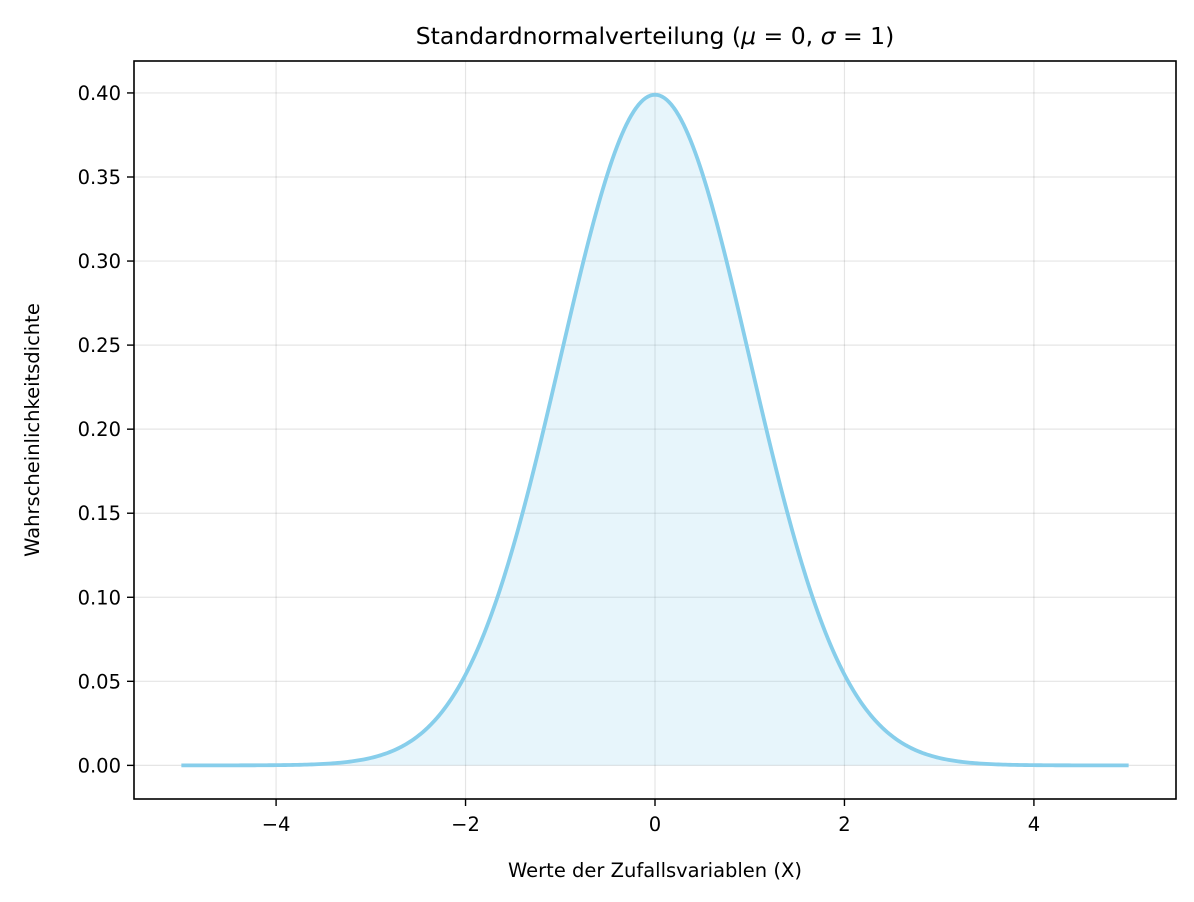 This screenshot has width=1194, height=902. I want to click on chart-title-part: σ, so click(829, 36).